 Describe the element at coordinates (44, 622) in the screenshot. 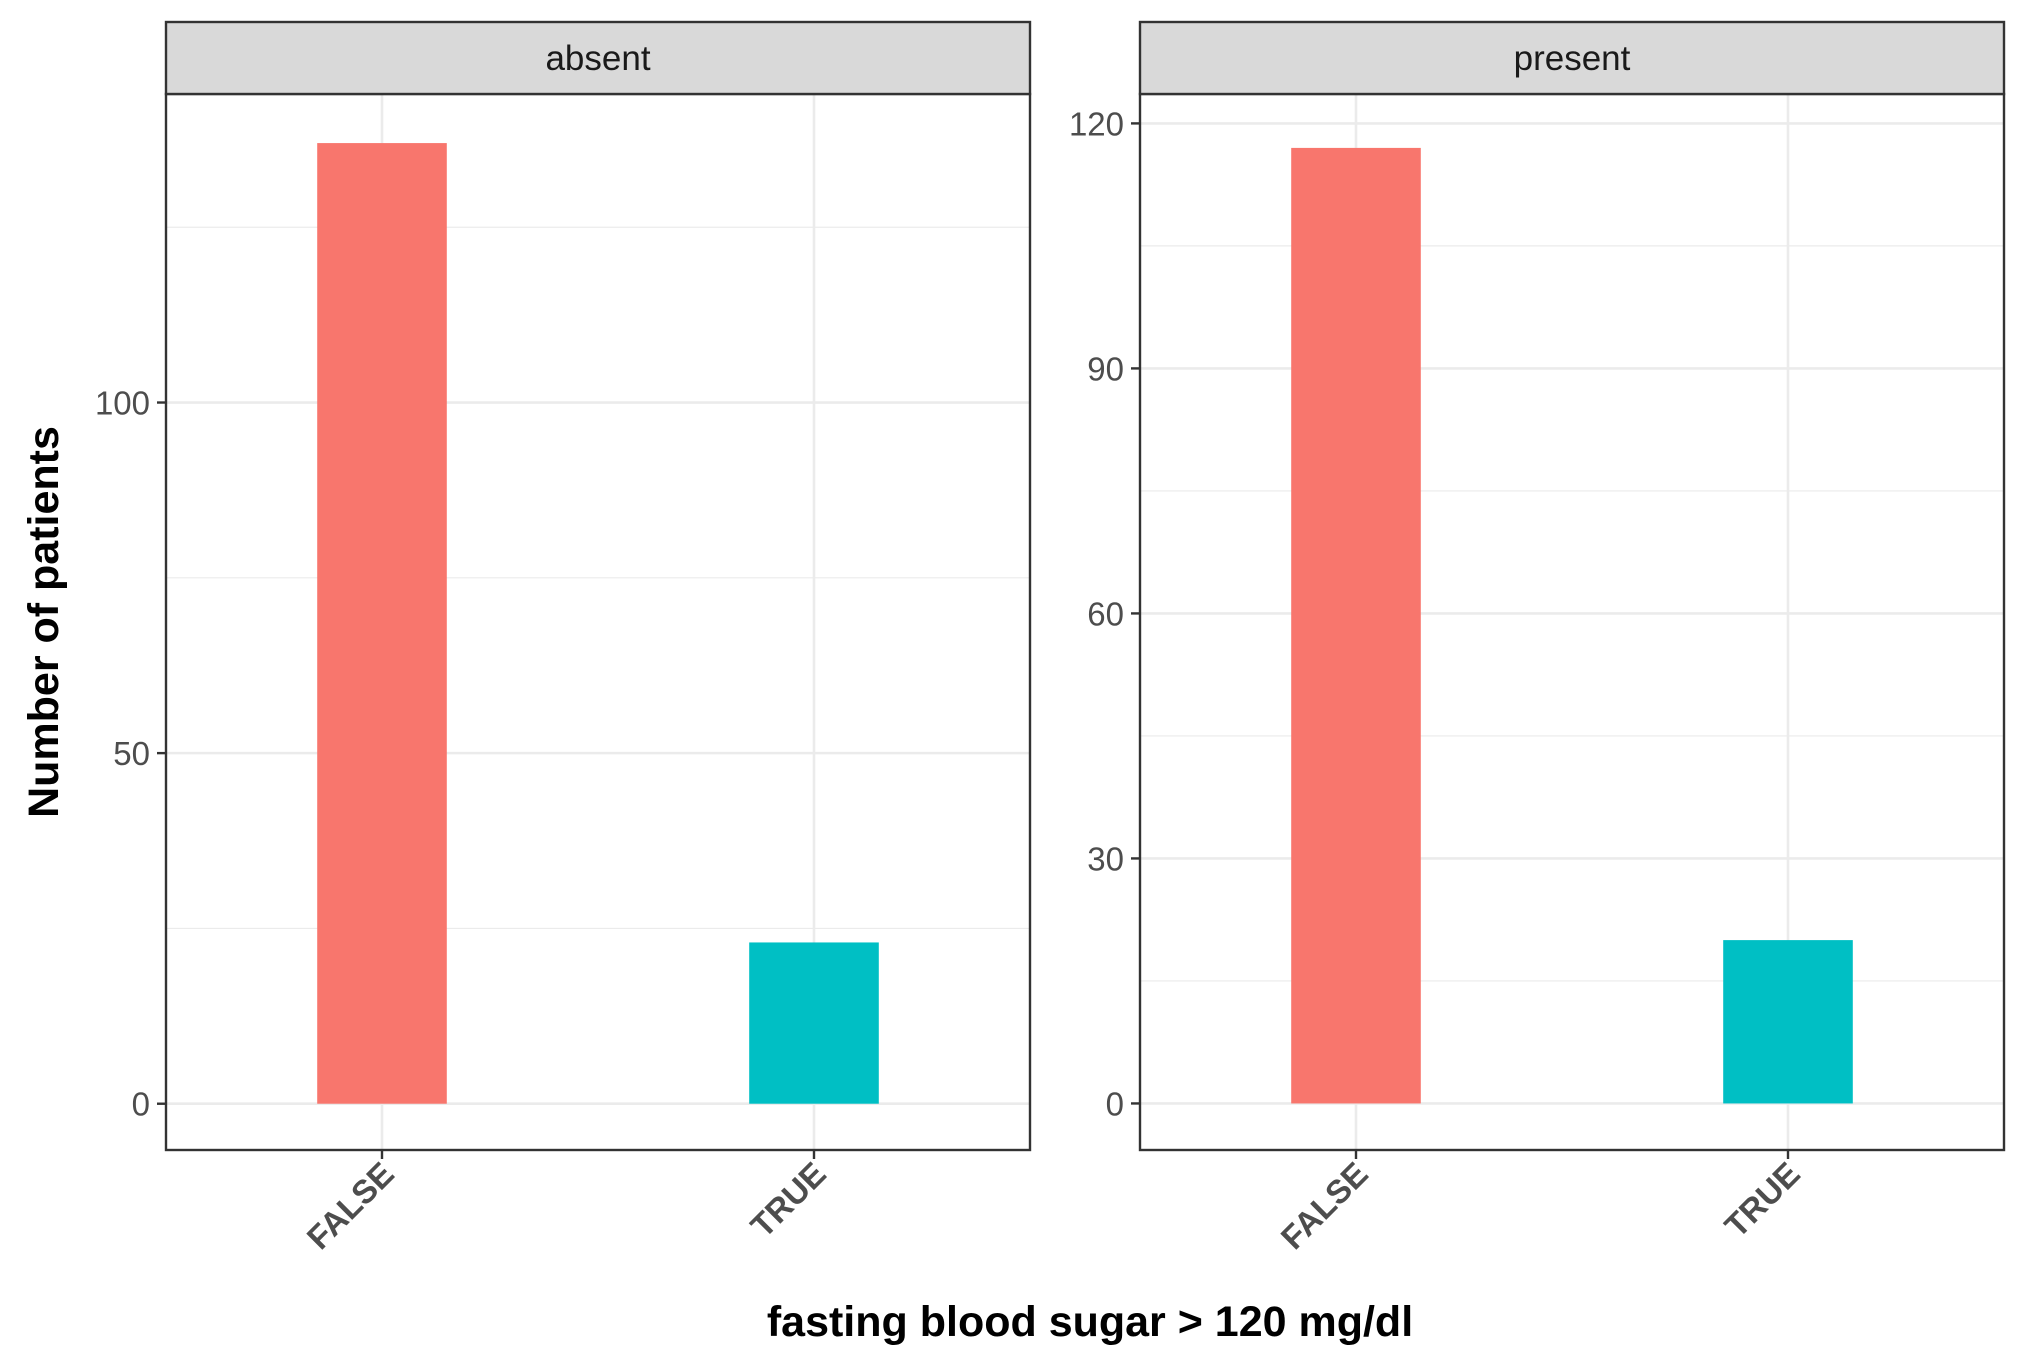

I see `y-axis-title: Number of patients` at that location.